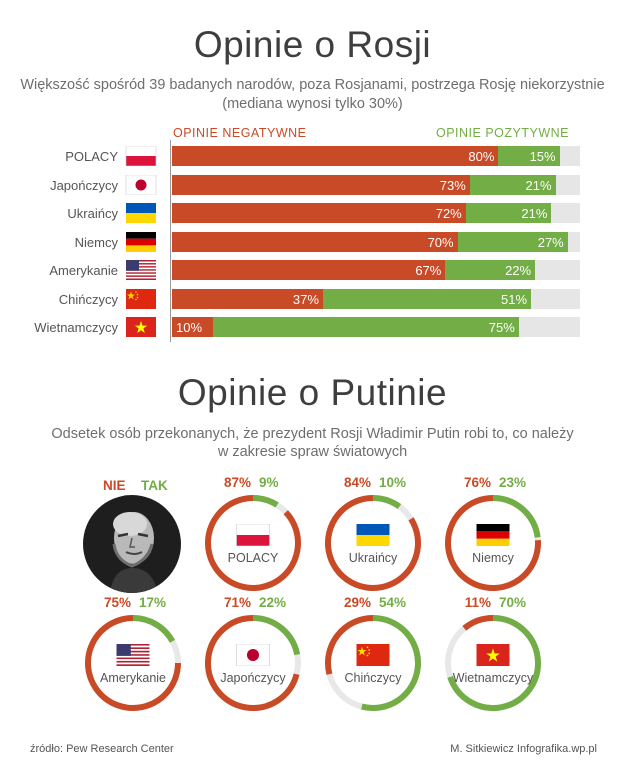  I want to click on footer-author: M. Sitkiewicz Infografika.wp.pl, so click(523, 749).